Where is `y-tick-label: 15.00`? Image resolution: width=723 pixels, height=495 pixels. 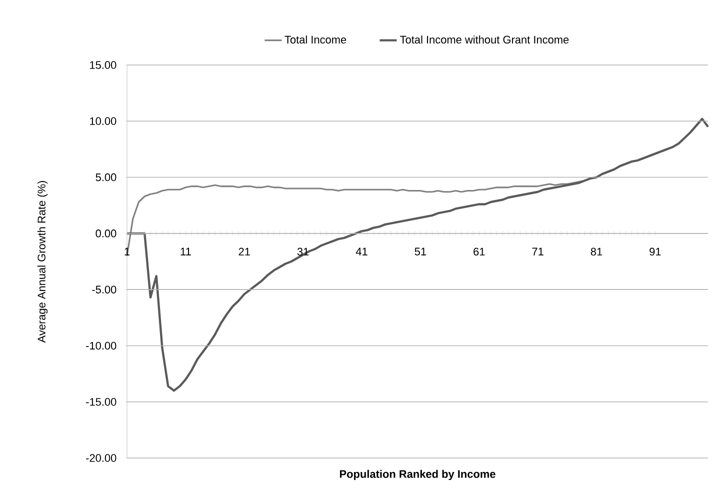 y-tick-label: 15.00 is located at coordinates (103, 65).